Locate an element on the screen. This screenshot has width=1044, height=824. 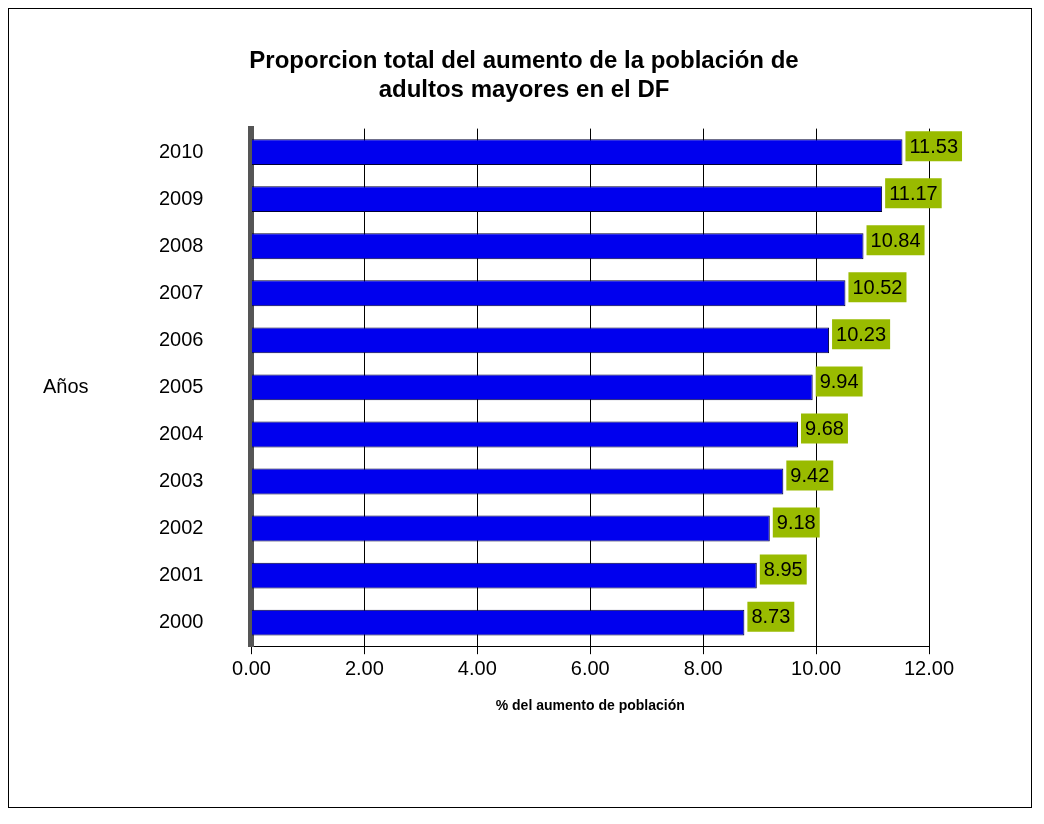
x-tick-label: 2.00 is located at coordinates (364, 667).